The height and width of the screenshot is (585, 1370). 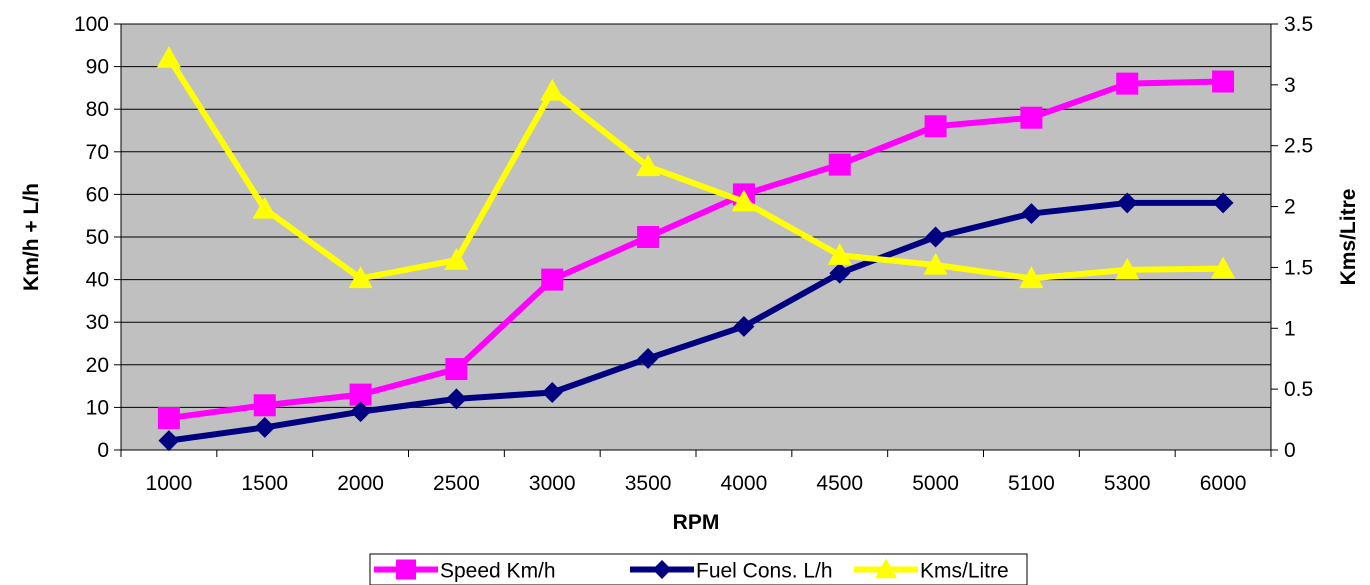 What do you see at coordinates (97, 67) in the screenshot?
I see `y-tick-label: 90` at bounding box center [97, 67].